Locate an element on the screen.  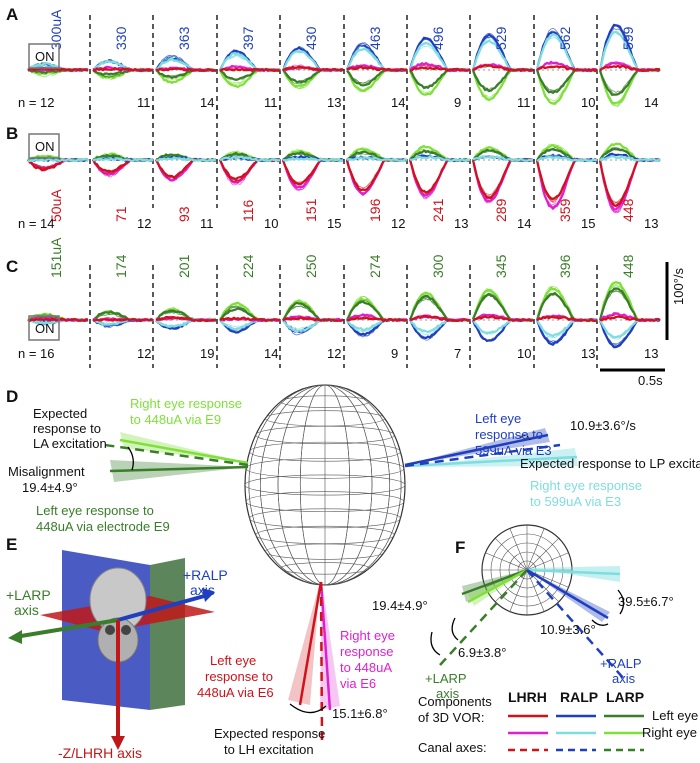
n-count-c: n = 16 is located at coordinates (36, 353).